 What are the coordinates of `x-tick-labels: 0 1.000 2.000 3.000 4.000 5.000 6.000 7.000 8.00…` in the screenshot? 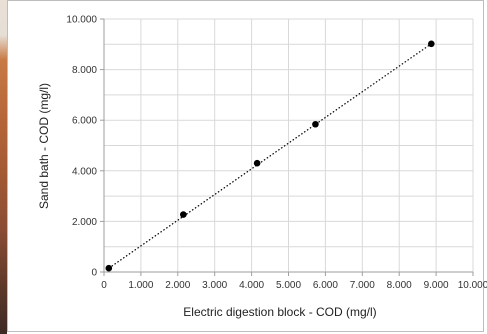 It's located at (294, 285).